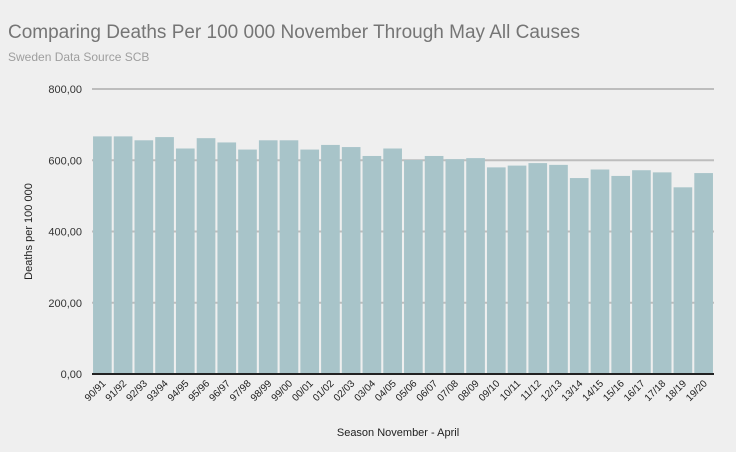  I want to click on x-tick-label: 17/18, so click(656, 391).